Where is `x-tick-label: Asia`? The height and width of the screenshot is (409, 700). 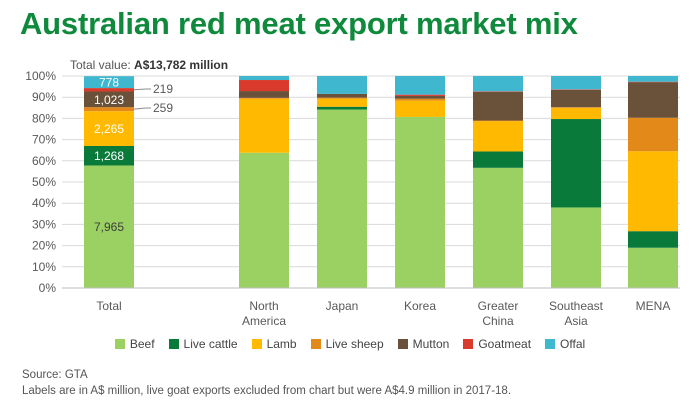 x-tick-label: Asia is located at coordinates (576, 321).